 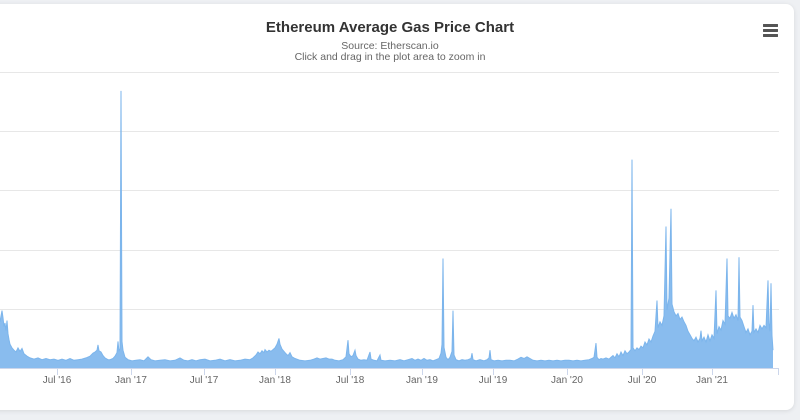 What do you see at coordinates (275, 380) in the screenshot?
I see `x-axis-label: Jan '18` at bounding box center [275, 380].